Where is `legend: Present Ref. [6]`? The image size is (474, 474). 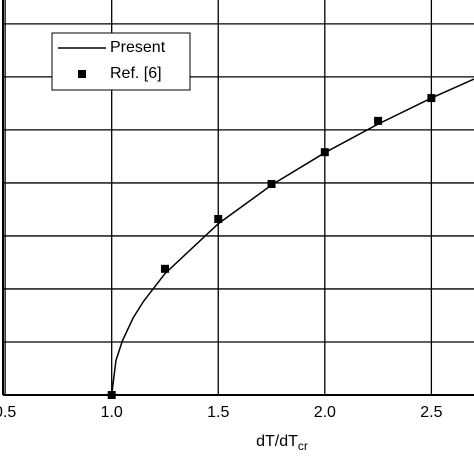 legend: Present Ref. [6] is located at coordinates (121, 61).